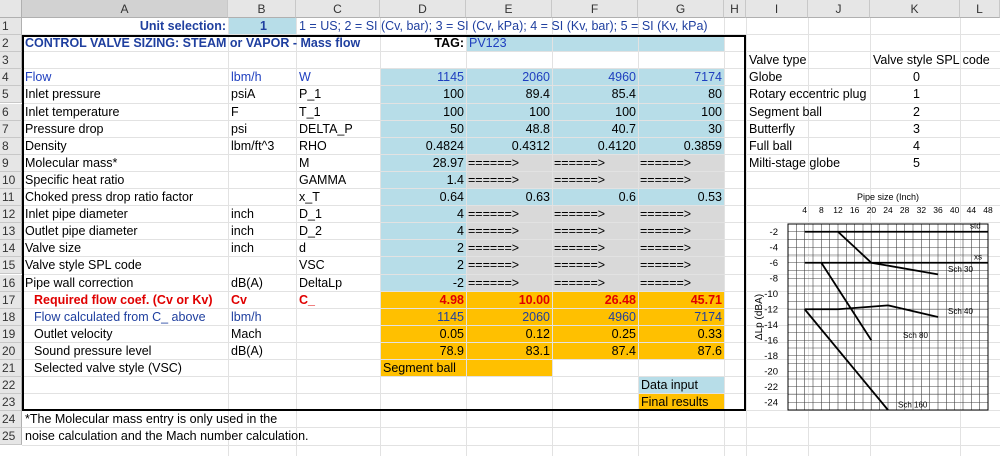 This screenshot has width=1000, height=456. What do you see at coordinates (125, 9) in the screenshot?
I see `column-header-A: A` at bounding box center [125, 9].